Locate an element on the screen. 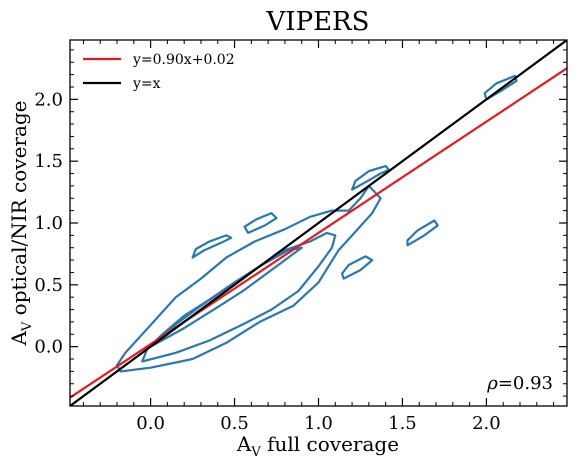 Image resolution: width=577 pixels, height=466 pixels. contour-blob-upper-right is located at coordinates (371, 178).